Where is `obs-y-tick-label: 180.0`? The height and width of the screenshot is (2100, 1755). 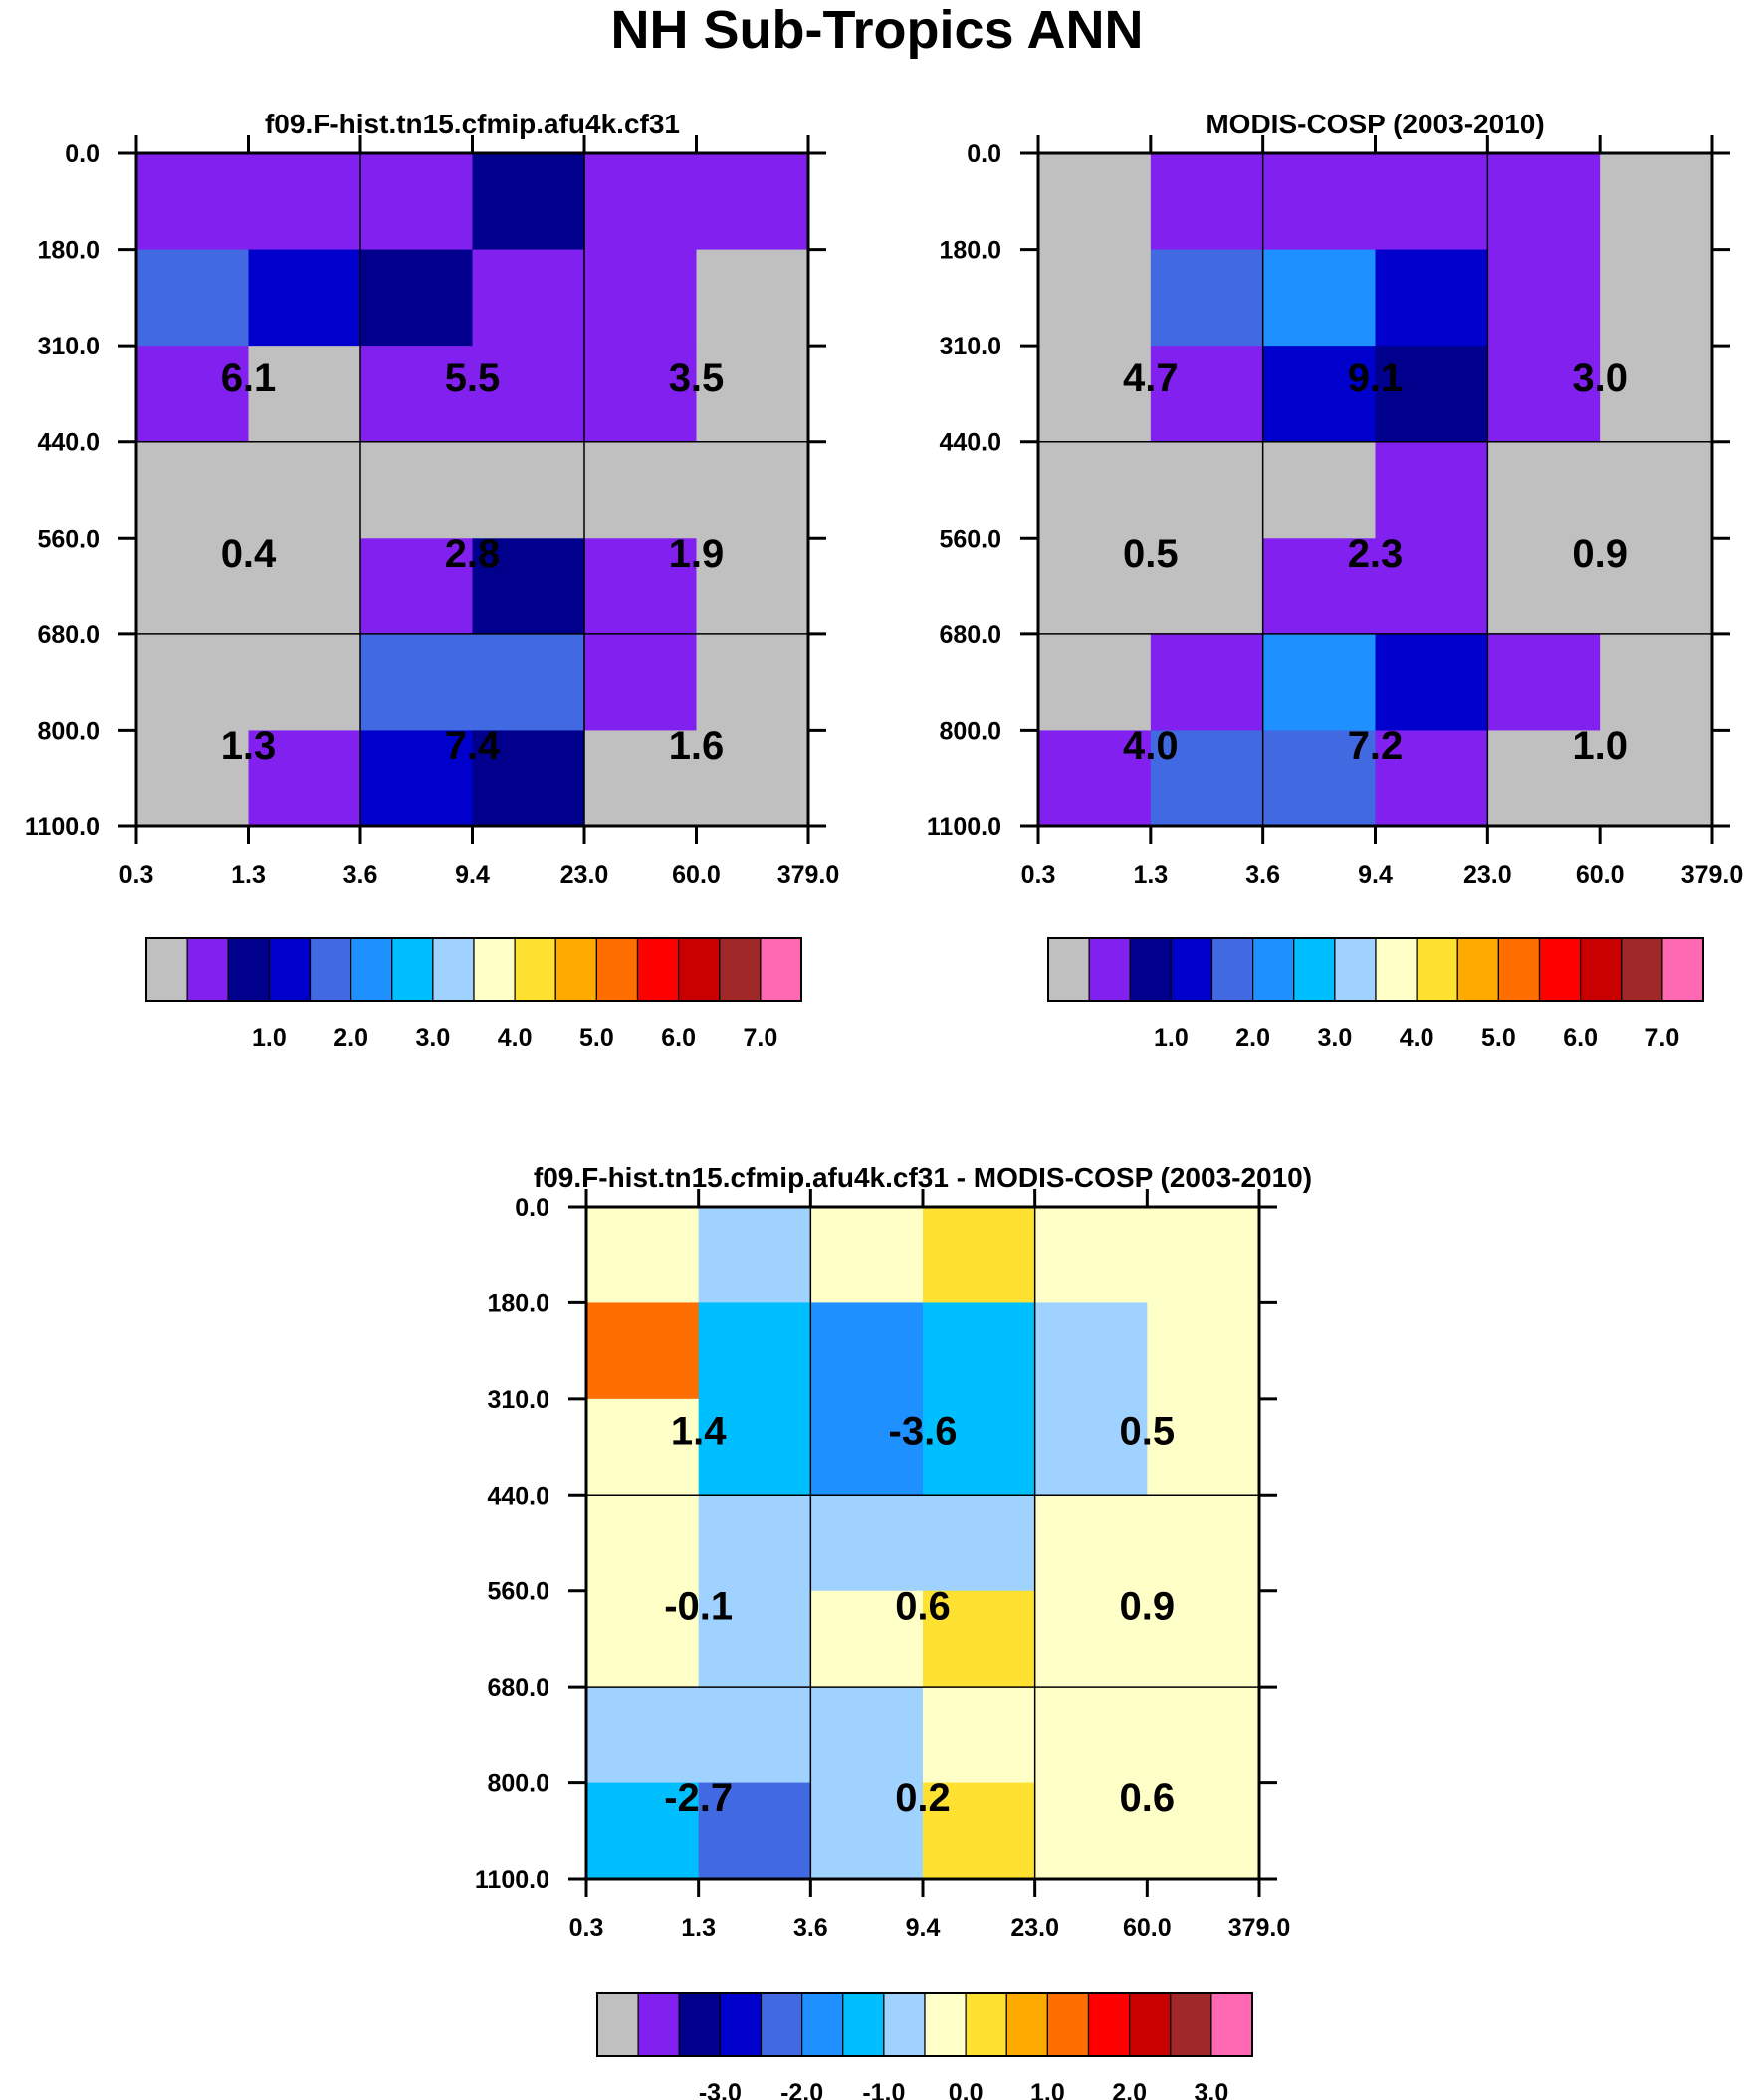 obs-y-tick-label: 180.0 is located at coordinates (970, 251).